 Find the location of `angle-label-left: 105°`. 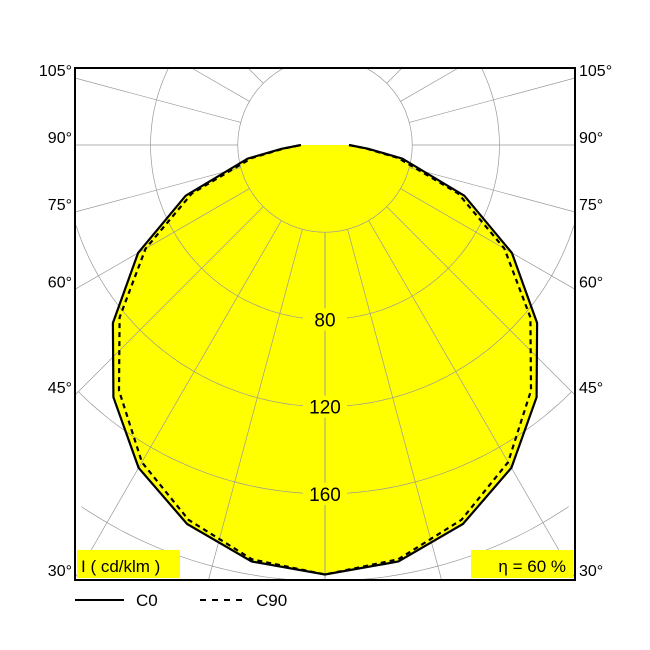

angle-label-left: 105° is located at coordinates (55, 71).